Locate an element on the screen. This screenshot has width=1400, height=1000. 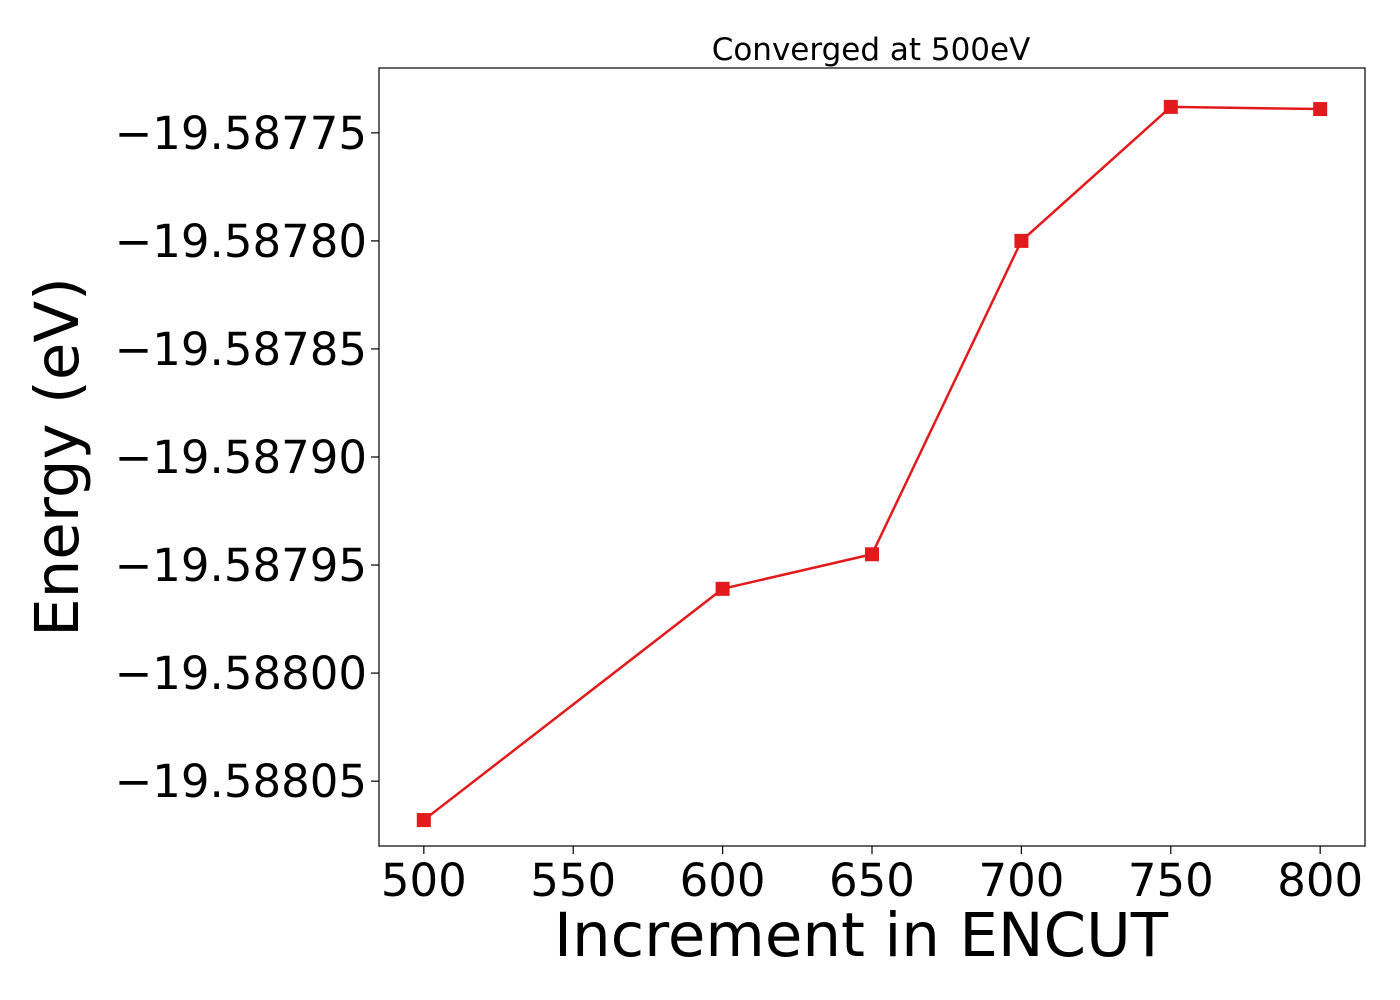
y-tick-label: −19.58780 is located at coordinates (241, 241).